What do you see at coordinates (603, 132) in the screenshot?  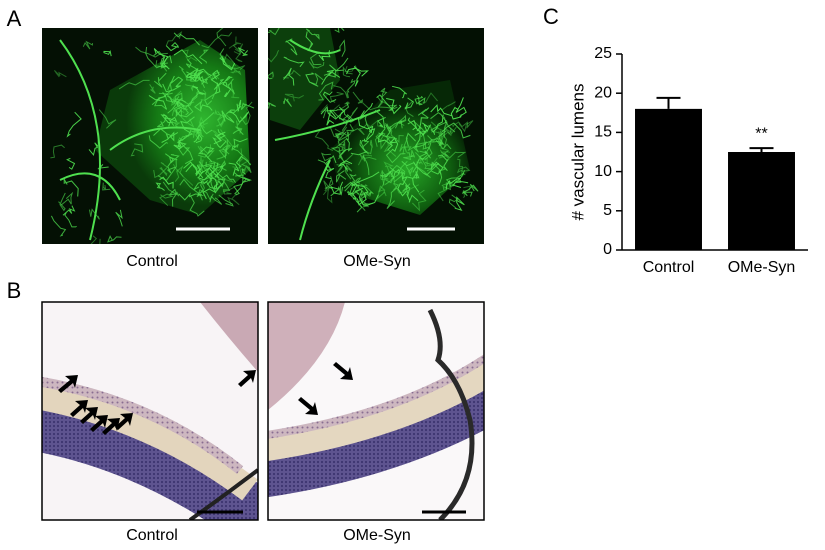 I see `y-tick-label: 15` at bounding box center [603, 132].